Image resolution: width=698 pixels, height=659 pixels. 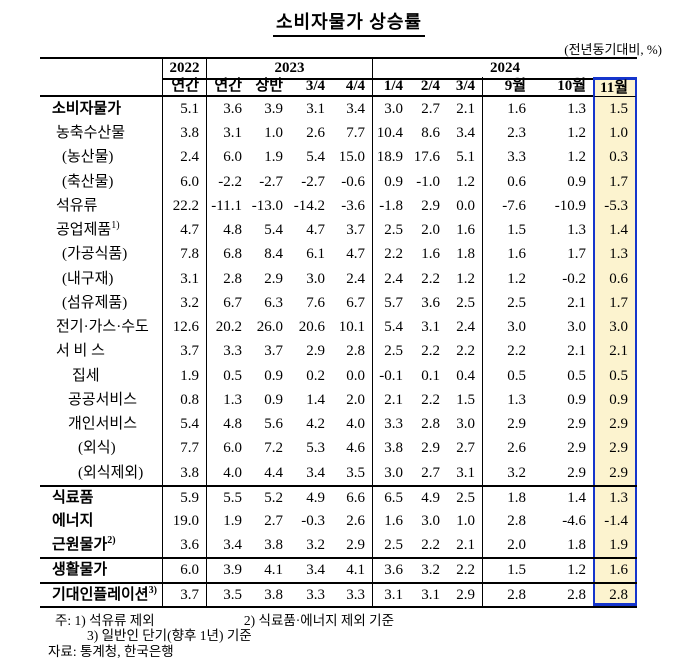 I want to click on year-header-row: 2022 2023 2024, so click(x=338, y=68).